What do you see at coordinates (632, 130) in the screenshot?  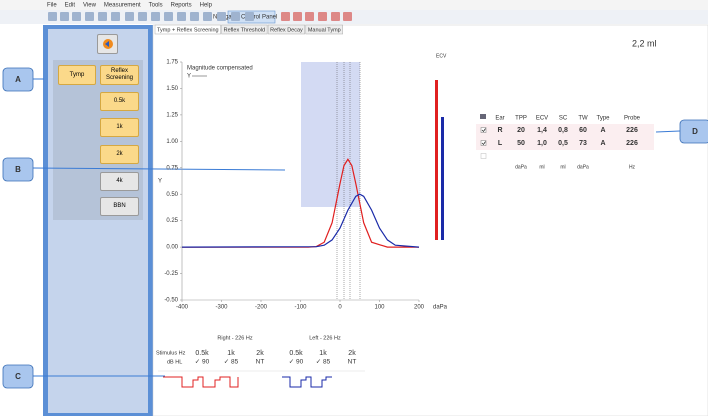 I see `table-cell: 226` at bounding box center [632, 130].